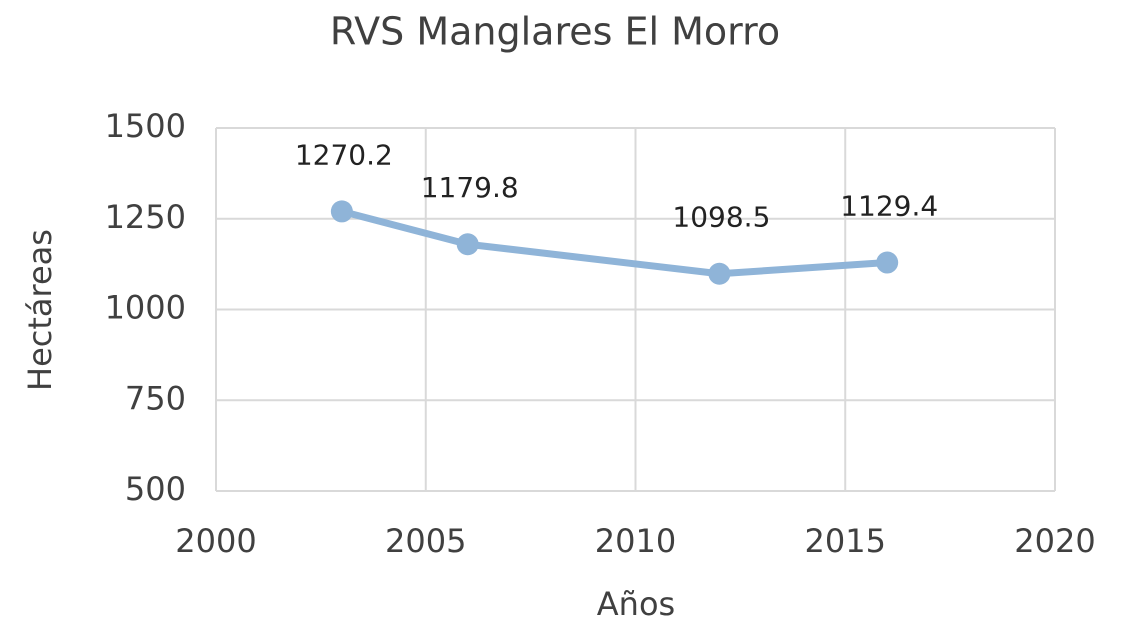  What do you see at coordinates (145, 217) in the screenshot?
I see `y-tick-label: 1250` at bounding box center [145, 217].